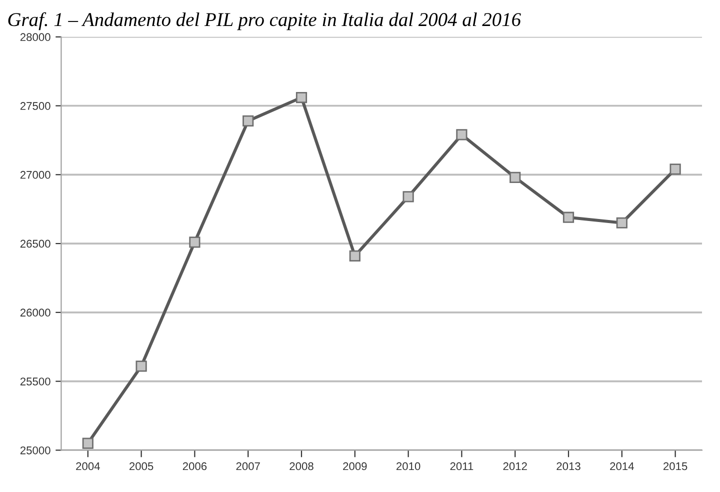 The image size is (720, 492). What do you see at coordinates (264, 21) in the screenshot?
I see `chart-title: Graf. 1 – Andamento del PIL pro capite in Italia dal 2004 al 2016` at bounding box center [264, 21].